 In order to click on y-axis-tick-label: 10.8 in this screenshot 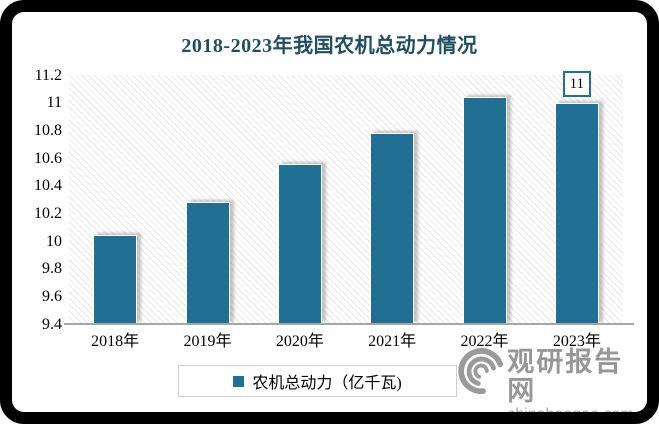, I will do `click(48, 130)`.